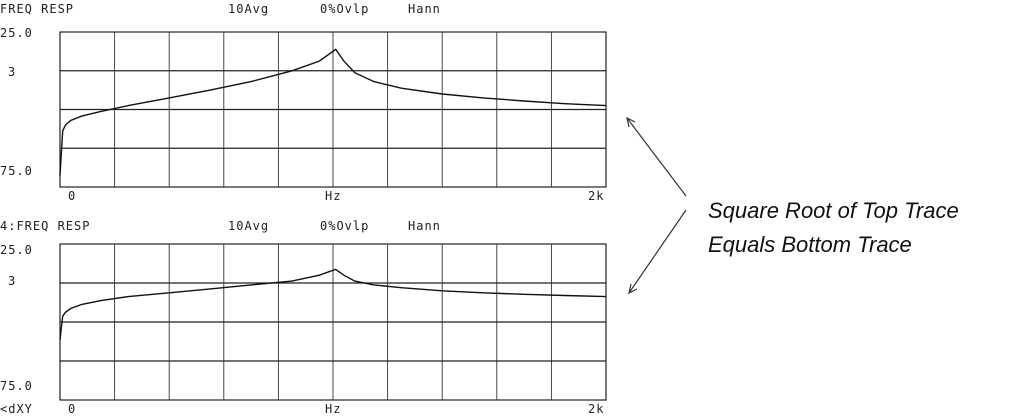 This screenshot has width=1021, height=418. What do you see at coordinates (16, 386) in the screenshot?
I see `bottom-y-bottom-label: 75.0` at bounding box center [16, 386].